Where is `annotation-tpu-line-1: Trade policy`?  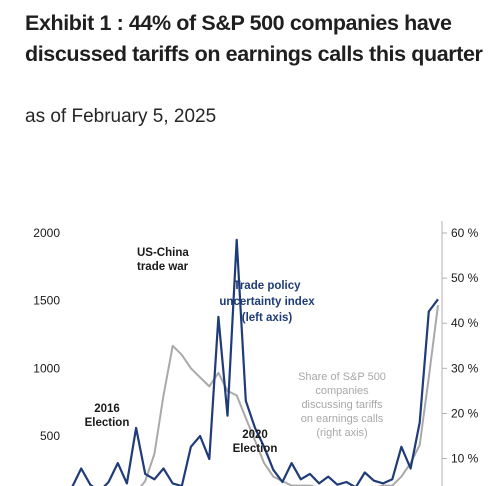 annotation-tpu-line-1: Trade policy is located at coordinates (267, 286).